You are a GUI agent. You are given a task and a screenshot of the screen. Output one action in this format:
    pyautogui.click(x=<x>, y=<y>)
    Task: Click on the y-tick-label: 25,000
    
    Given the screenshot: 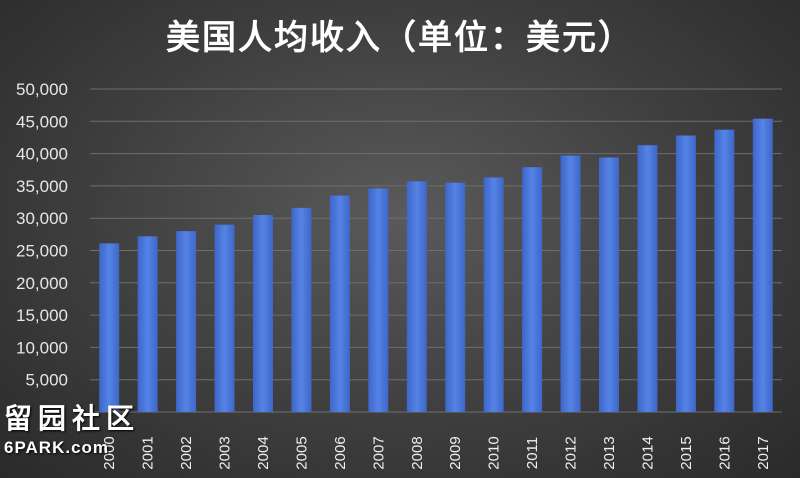 What is the action you would take?
    pyautogui.click(x=42, y=251)
    